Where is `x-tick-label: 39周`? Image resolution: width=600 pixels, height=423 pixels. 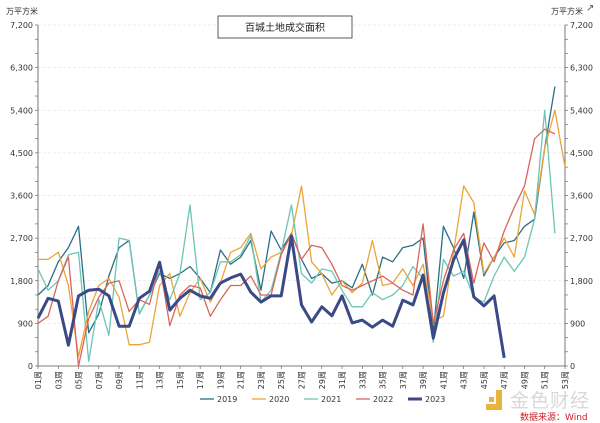
x-tick-label: 39周 is located at coordinates (423, 380).